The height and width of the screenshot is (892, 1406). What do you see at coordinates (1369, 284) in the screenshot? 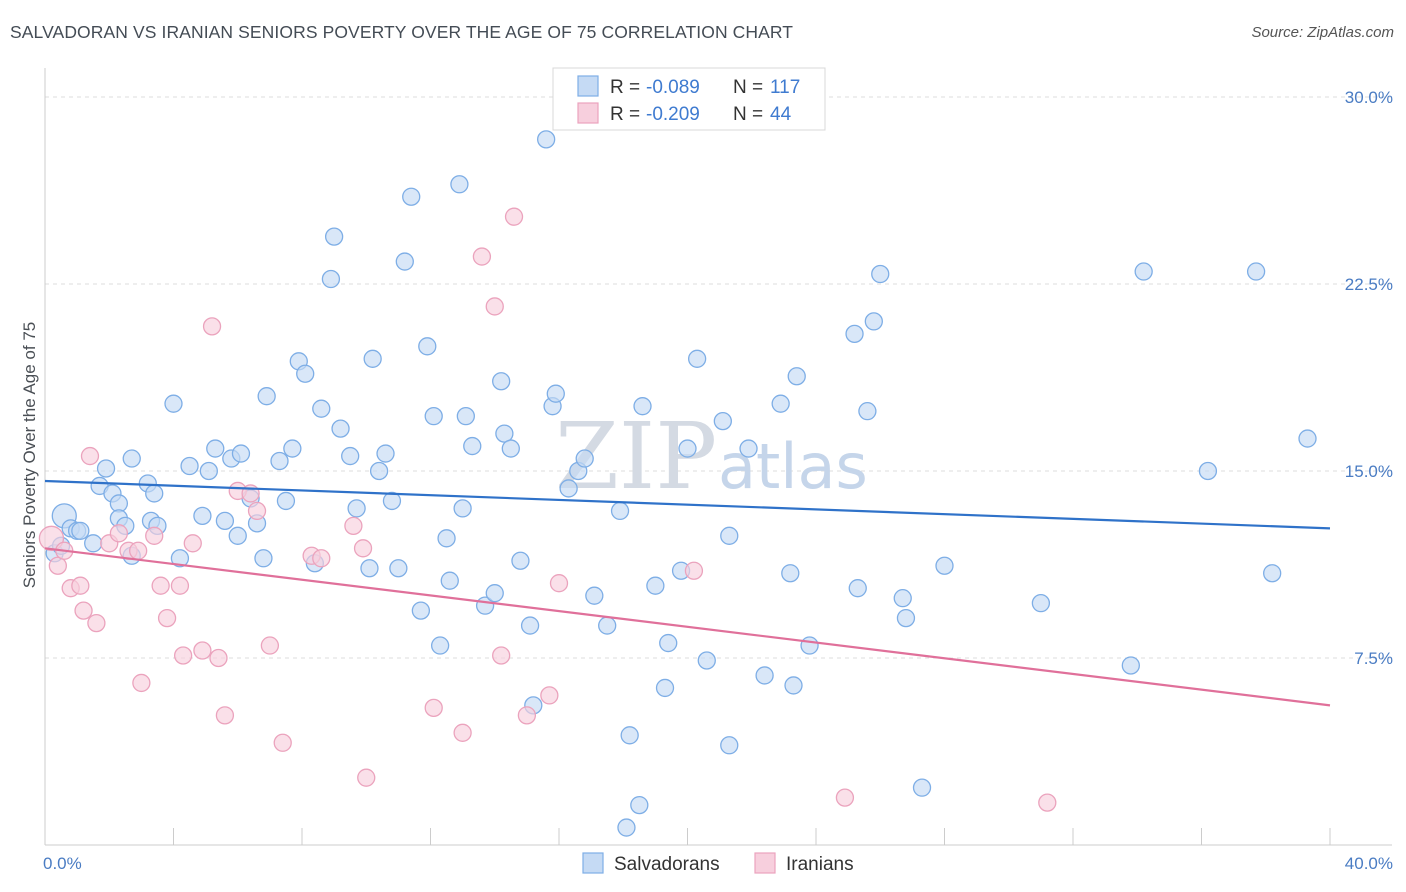
I see `y-tick-label: 22.5%` at bounding box center [1369, 284].